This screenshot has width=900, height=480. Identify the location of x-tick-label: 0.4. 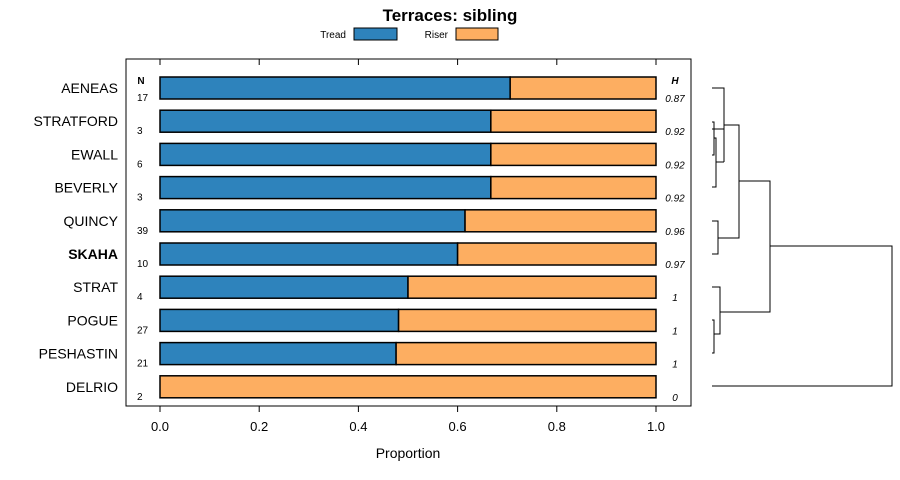
(358, 426).